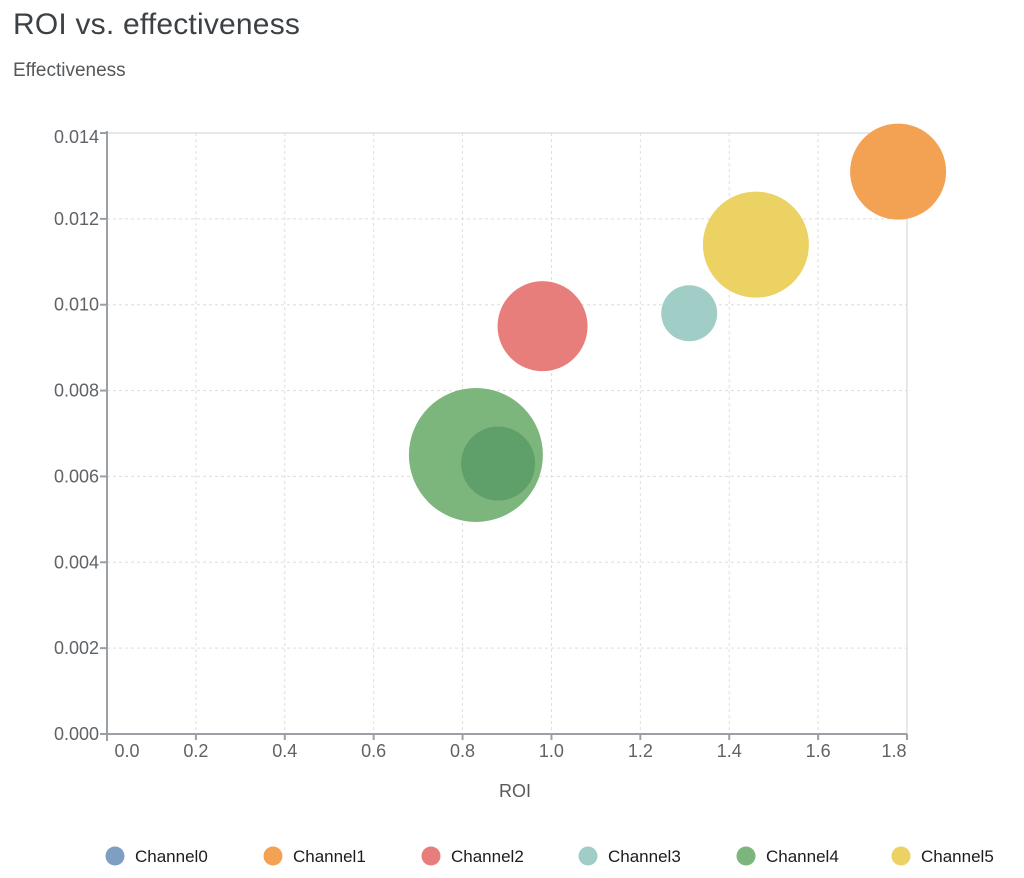 The width and height of the screenshot is (1024, 878). I want to click on x-tick-label: 0.0, so click(126, 751).